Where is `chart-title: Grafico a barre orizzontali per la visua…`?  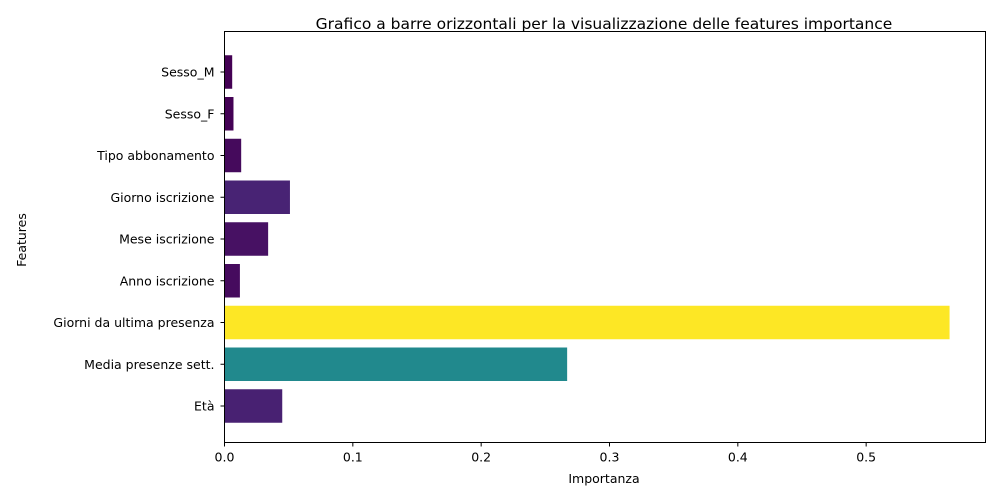 chart-title: Grafico a barre orizzontali per la visua… is located at coordinates (604, 24).